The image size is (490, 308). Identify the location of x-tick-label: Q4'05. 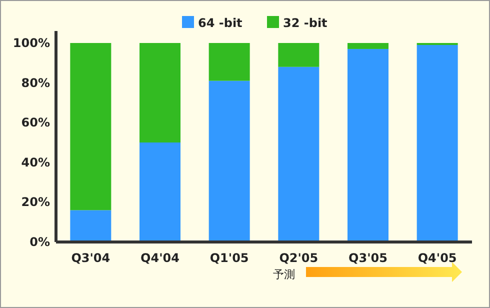
(437, 258).